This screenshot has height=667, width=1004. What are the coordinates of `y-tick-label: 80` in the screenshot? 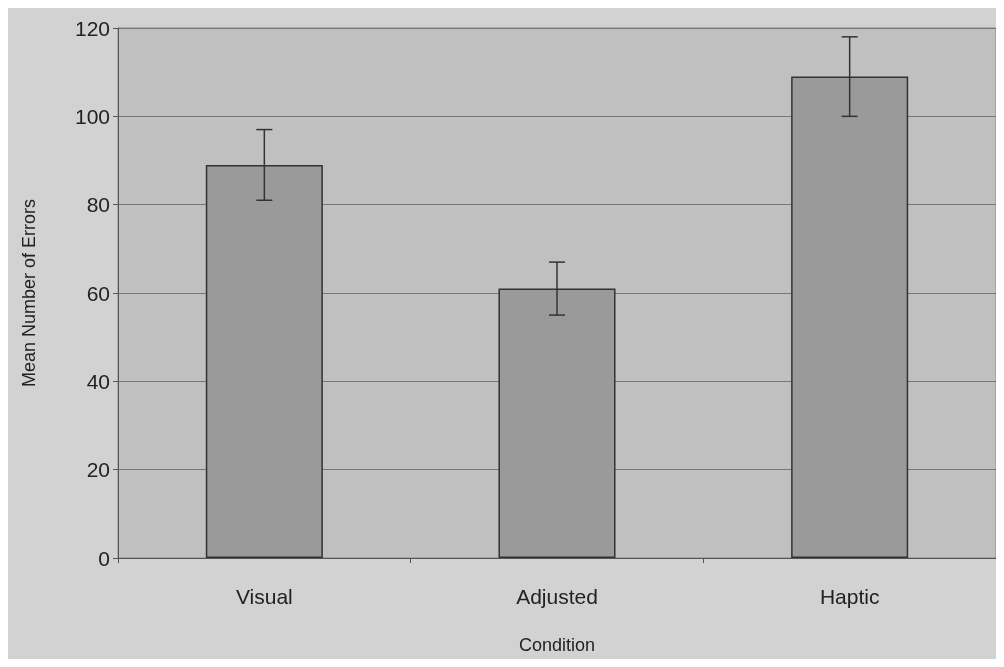 It's located at (98, 205).